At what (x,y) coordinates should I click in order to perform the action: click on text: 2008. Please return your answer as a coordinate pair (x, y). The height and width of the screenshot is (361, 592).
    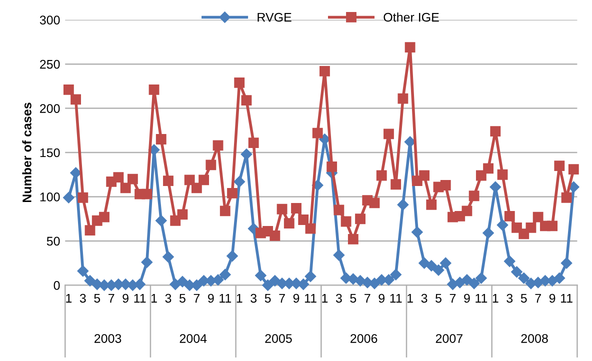
    Looking at the image, I should click on (534, 338).